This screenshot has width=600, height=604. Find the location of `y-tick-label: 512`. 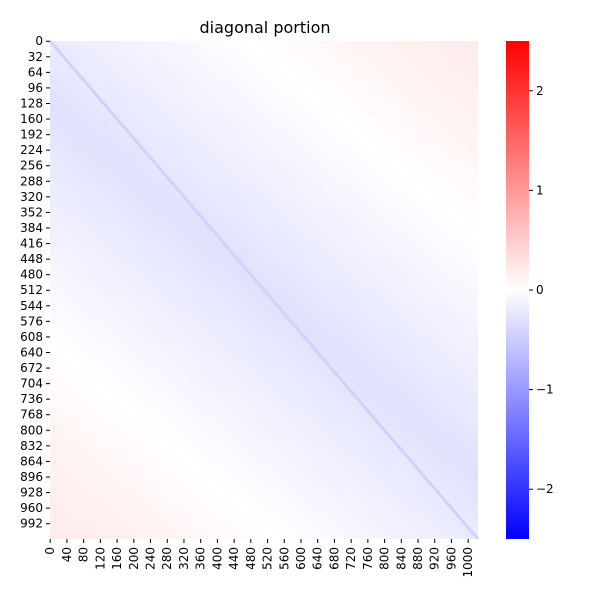

y-tick-label: 512 is located at coordinates (31, 290).